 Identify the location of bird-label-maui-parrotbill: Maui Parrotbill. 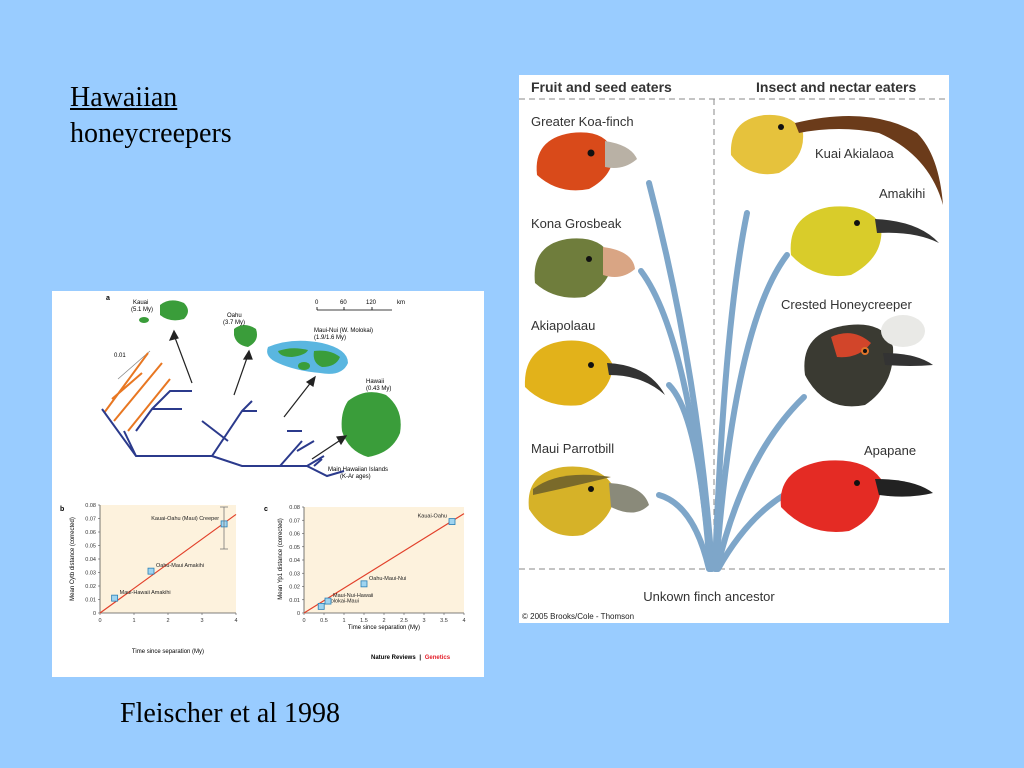
(572, 448).